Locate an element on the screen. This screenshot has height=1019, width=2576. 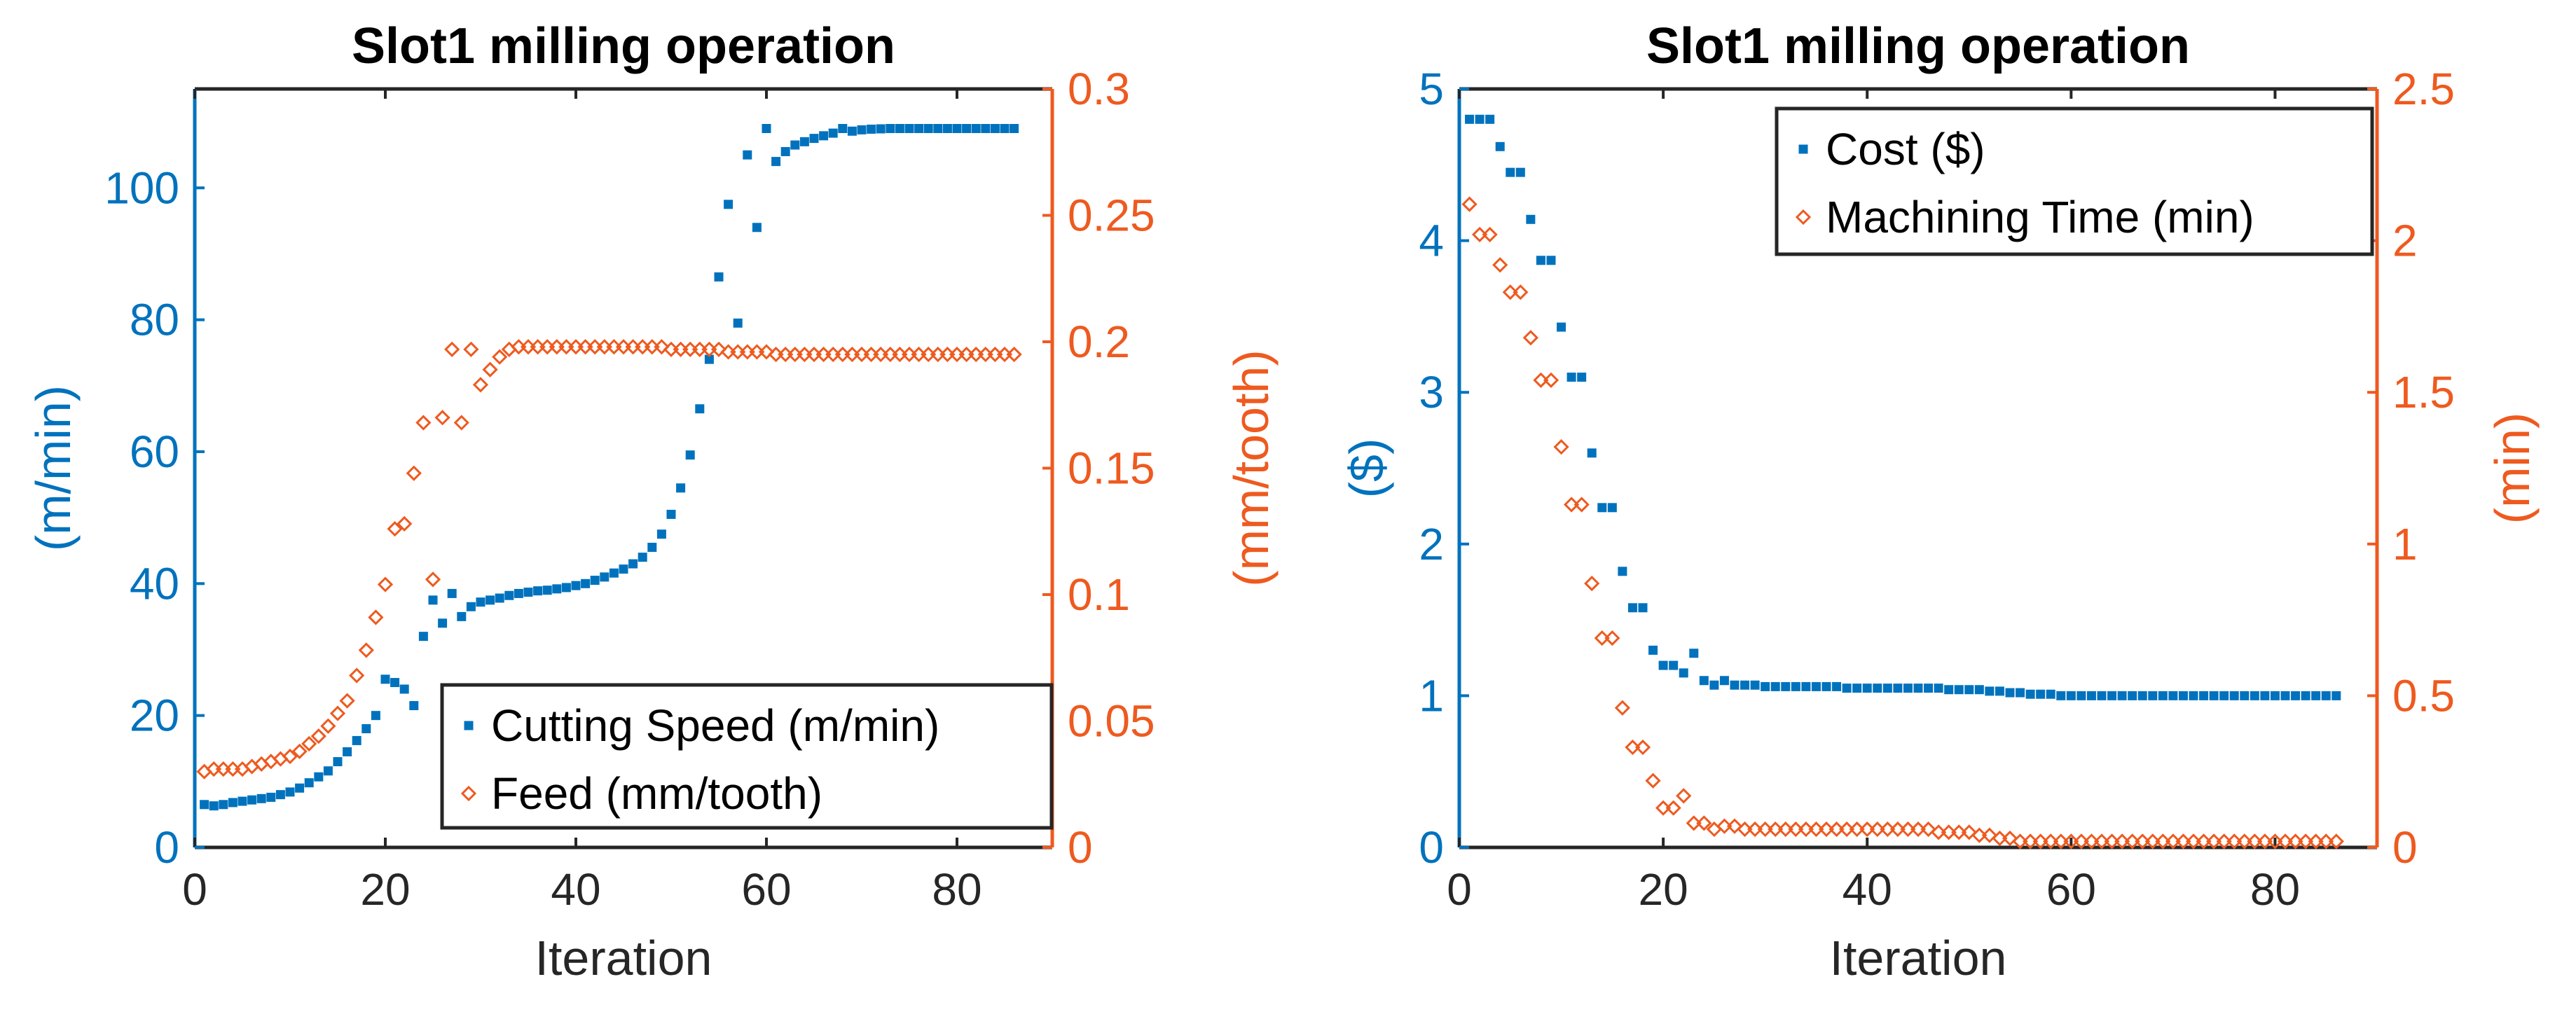
y-axis-right-label: (mm/tooth) is located at coordinates (1251, 467).